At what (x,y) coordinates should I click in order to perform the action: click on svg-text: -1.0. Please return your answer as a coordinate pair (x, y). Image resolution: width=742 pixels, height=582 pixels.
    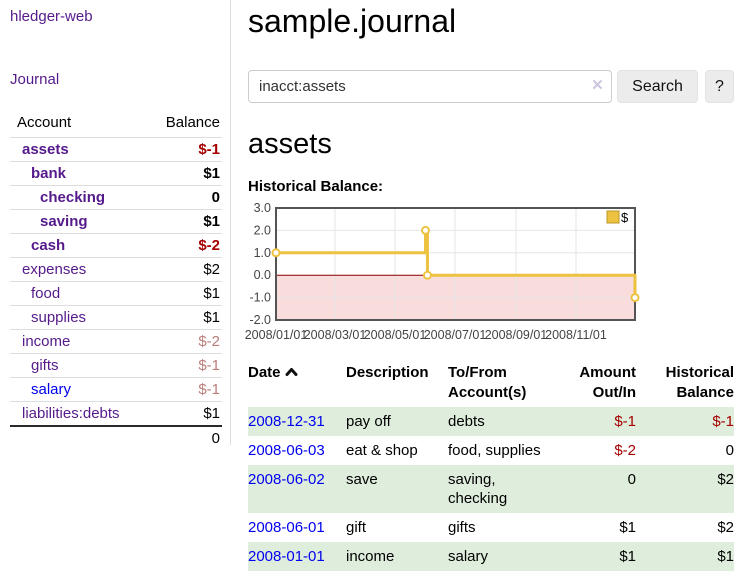
    Looking at the image, I should click on (260, 298).